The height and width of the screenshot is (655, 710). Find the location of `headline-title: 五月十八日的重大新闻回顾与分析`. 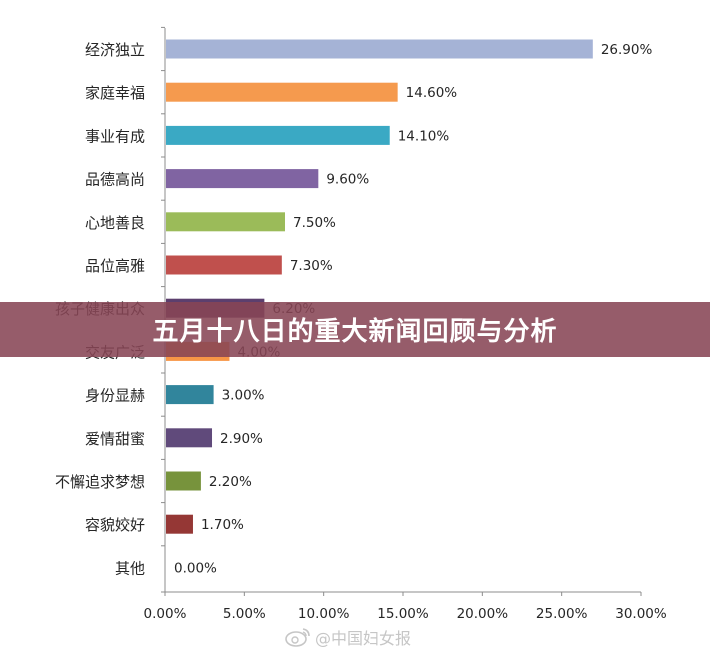

headline-title: 五月十八日的重大新闻回顾与分析 is located at coordinates (355, 332).